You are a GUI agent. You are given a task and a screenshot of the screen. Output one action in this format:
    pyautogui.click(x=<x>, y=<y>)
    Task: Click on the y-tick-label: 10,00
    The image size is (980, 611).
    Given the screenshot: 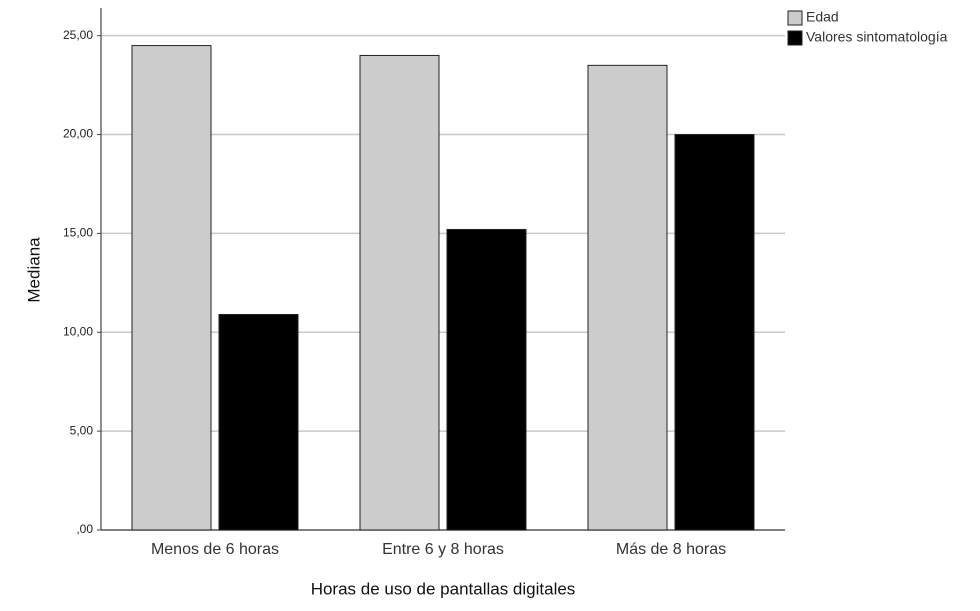 What is the action you would take?
    pyautogui.click(x=78, y=331)
    